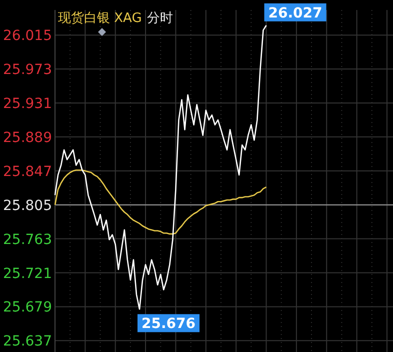 This screenshot has width=393, height=352. What do you see at coordinates (100, 18) in the screenshot?
I see `chart-title: 现货白银 XAG` at bounding box center [100, 18].